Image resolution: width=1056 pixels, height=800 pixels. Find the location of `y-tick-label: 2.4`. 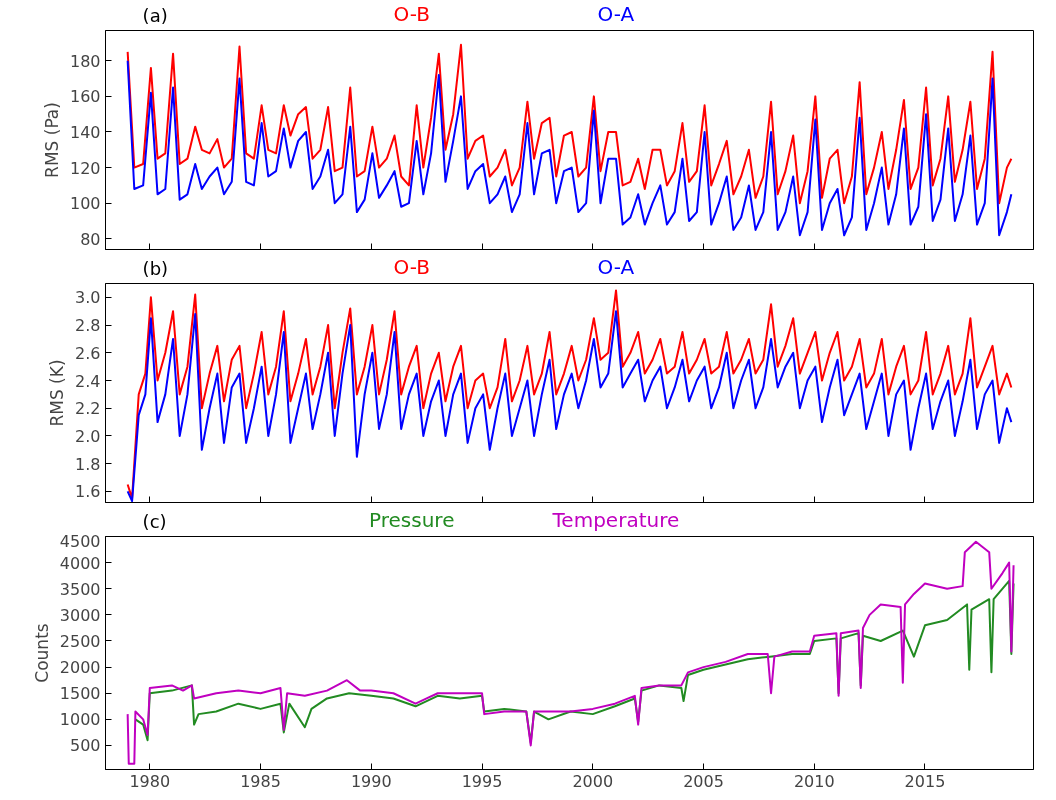

y-tick-label: 2.4 is located at coordinates (88, 381).